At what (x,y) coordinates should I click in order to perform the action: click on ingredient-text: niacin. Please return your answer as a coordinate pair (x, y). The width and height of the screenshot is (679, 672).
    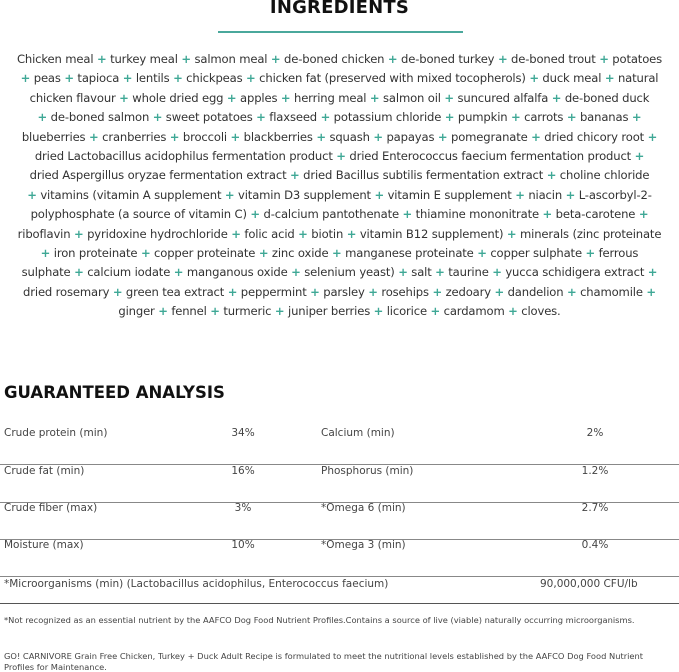
    Looking at the image, I should click on (545, 194).